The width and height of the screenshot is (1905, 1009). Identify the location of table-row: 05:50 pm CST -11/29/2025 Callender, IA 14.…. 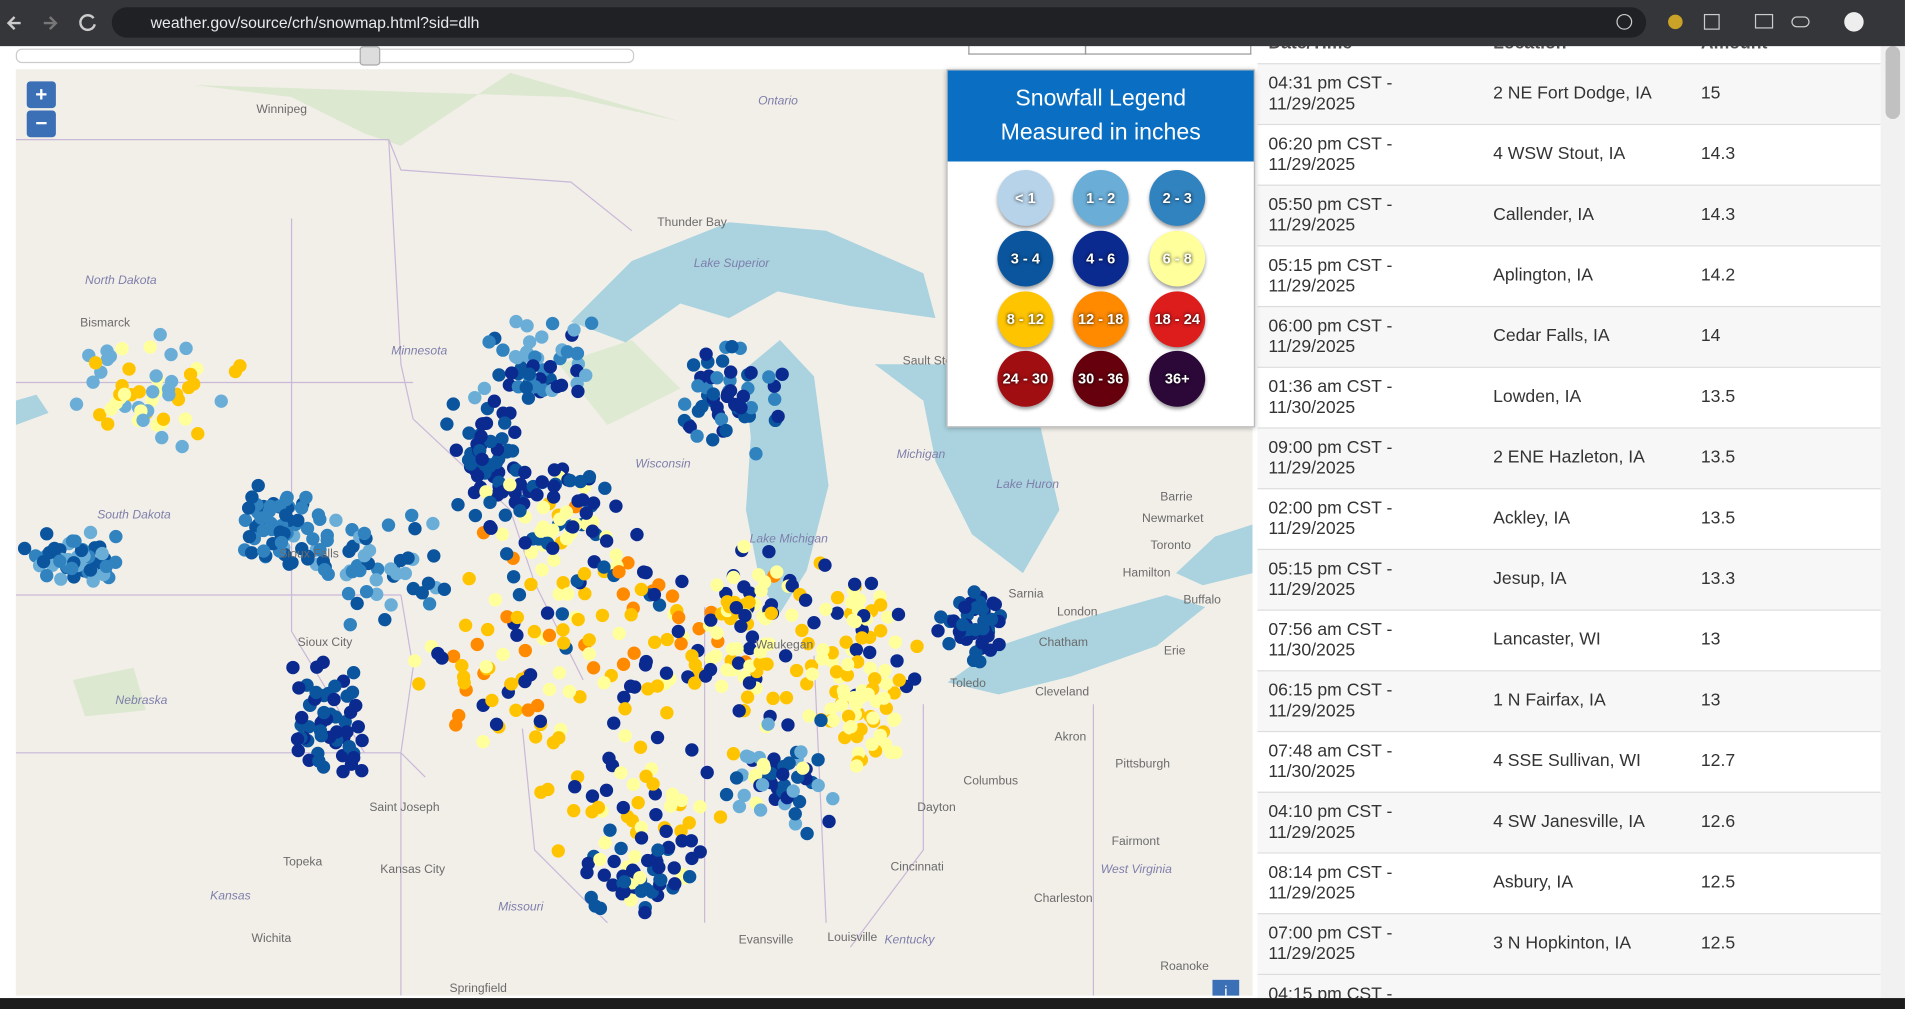
(1569, 215).